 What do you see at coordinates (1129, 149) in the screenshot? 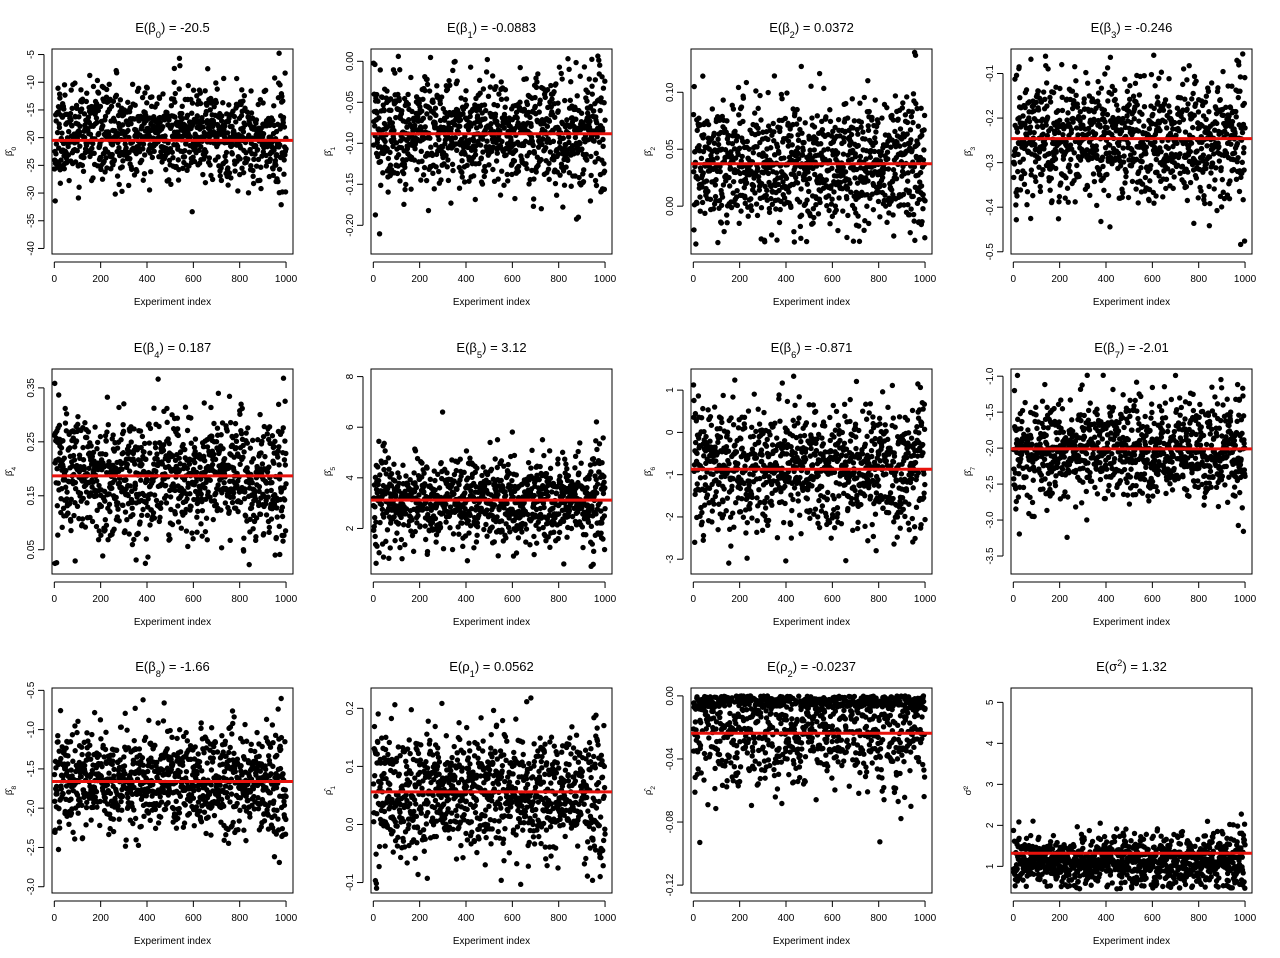
I see `chart-4-points` at bounding box center [1129, 149].